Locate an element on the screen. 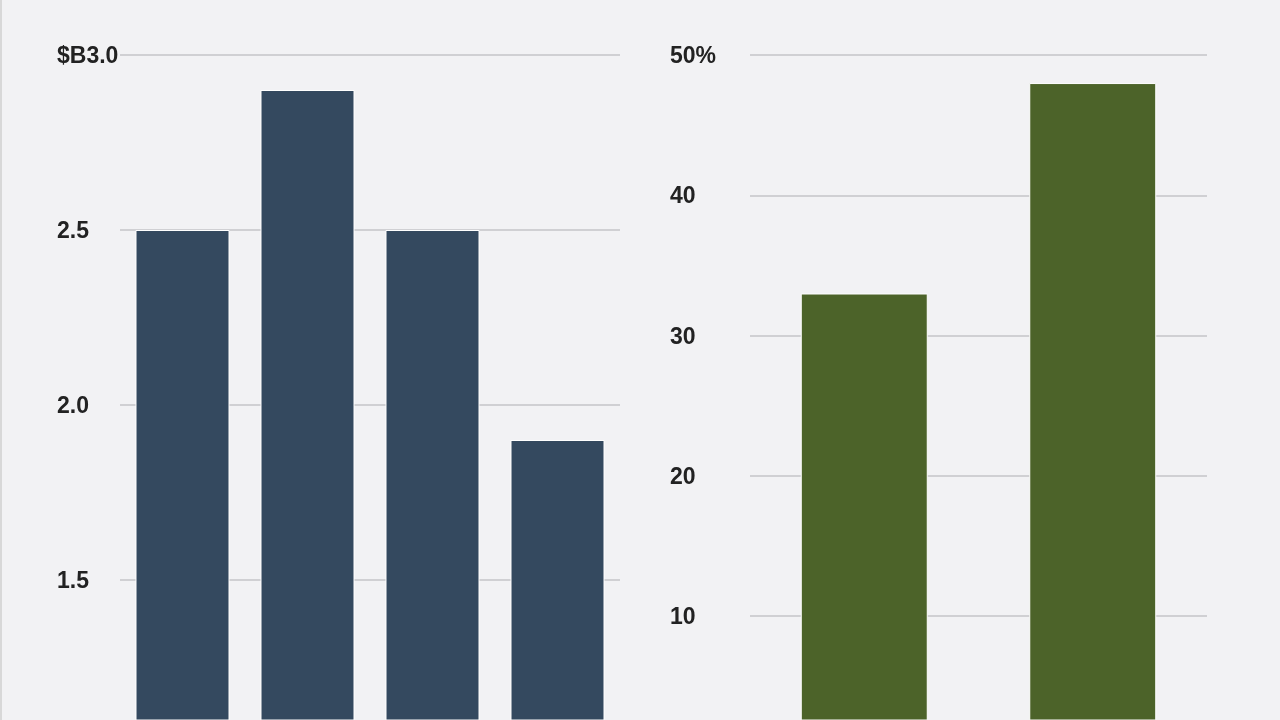  y-tick-label: 20 is located at coordinates (683, 475).